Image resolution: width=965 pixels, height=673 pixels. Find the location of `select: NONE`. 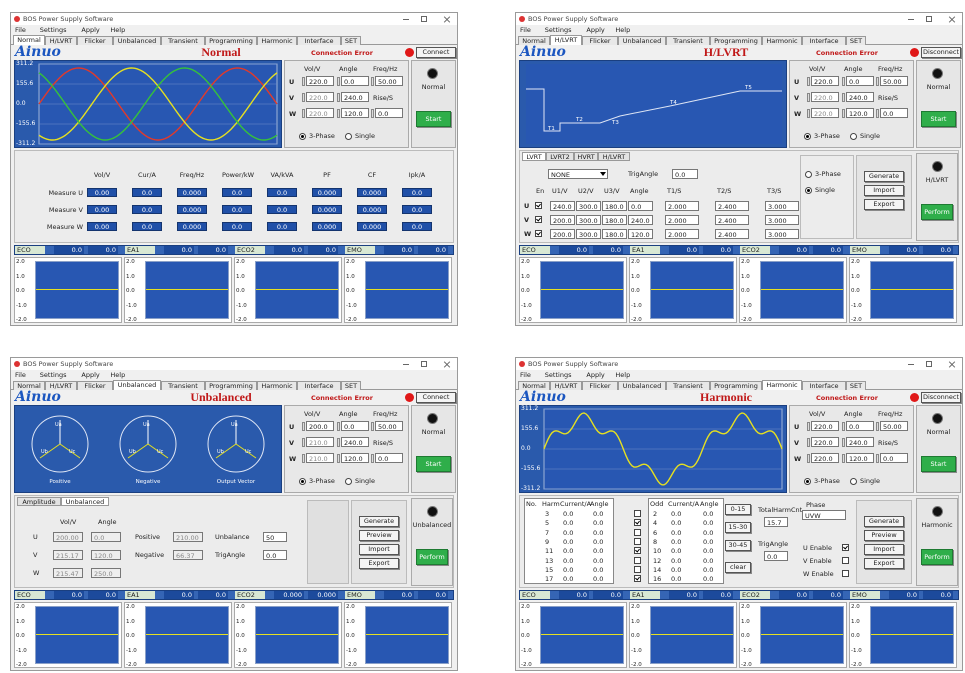

select: NONE is located at coordinates (578, 174).